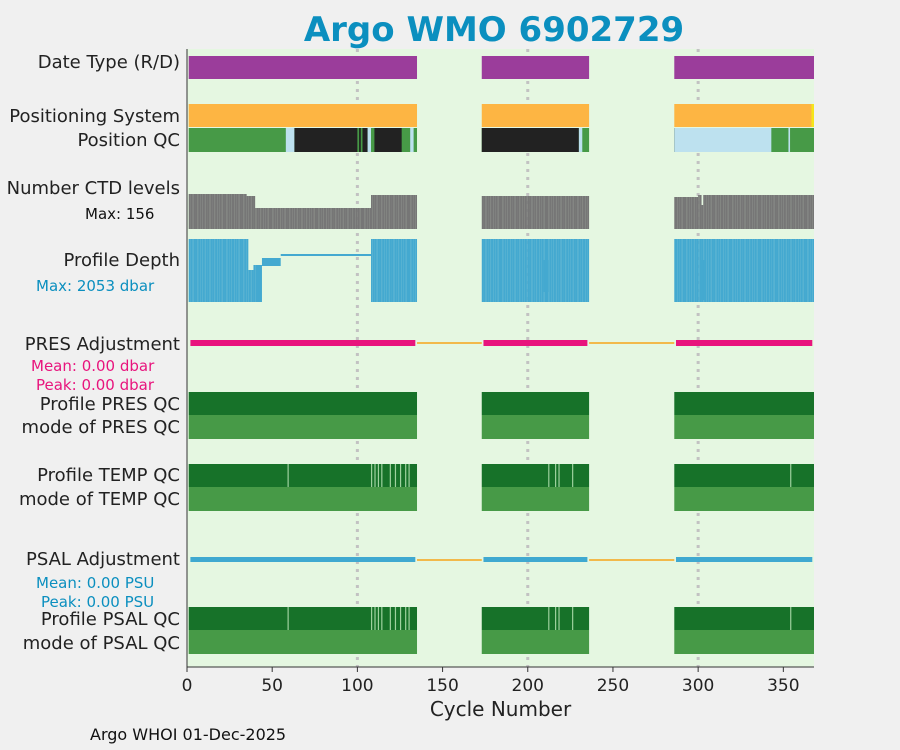 This screenshot has height=750, width=900. What do you see at coordinates (303, 403) in the screenshot?
I see `profile-pres-qc-bar` at bounding box center [303, 403].